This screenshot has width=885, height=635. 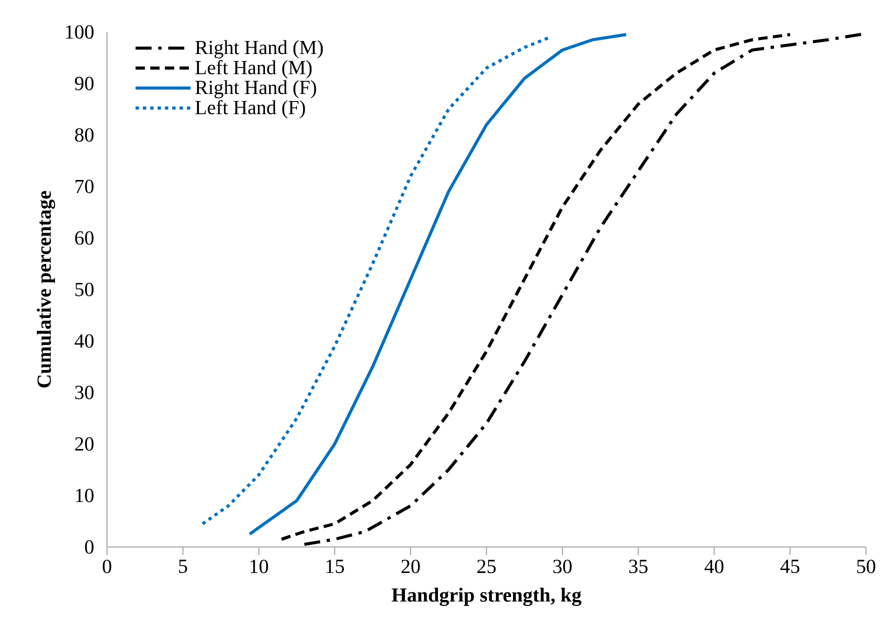 What do you see at coordinates (638, 567) in the screenshot?
I see `x-tick-label: 35` at bounding box center [638, 567].